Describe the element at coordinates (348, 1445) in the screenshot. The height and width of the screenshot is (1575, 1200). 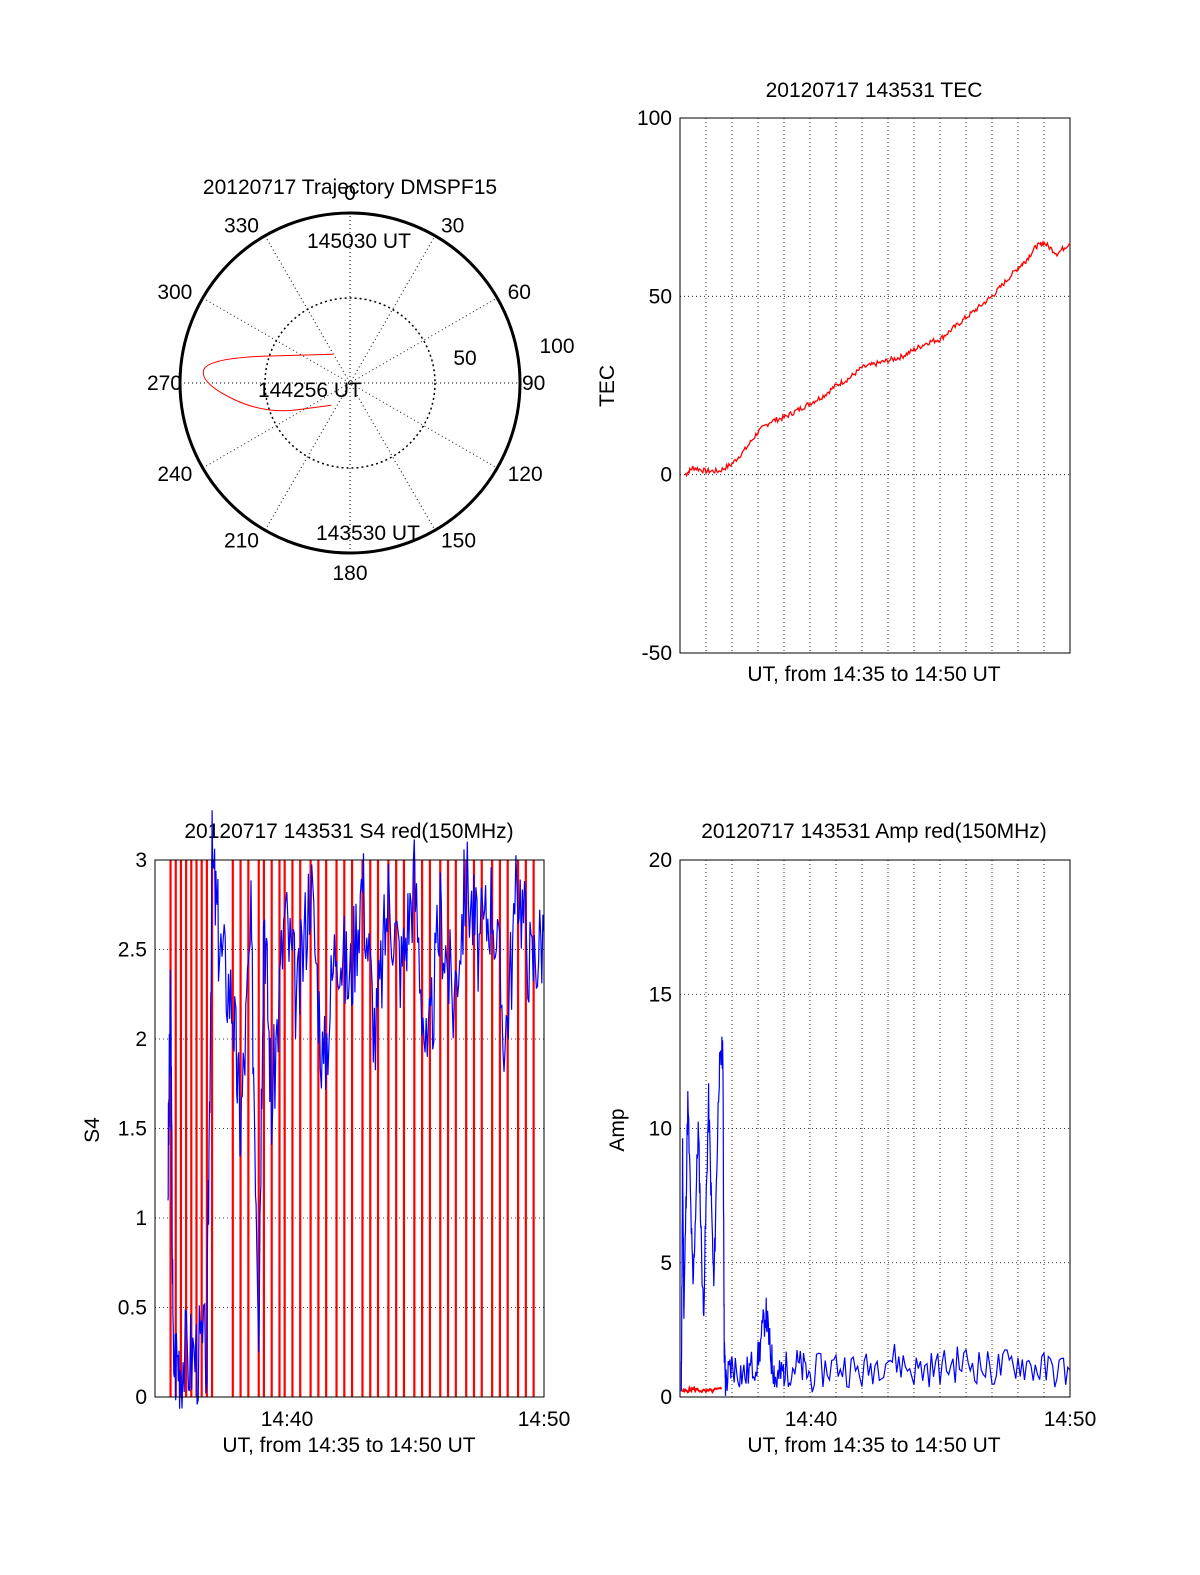
I see `s4-xlabel: UT, from 14:35 to 14:50 UT` at that location.